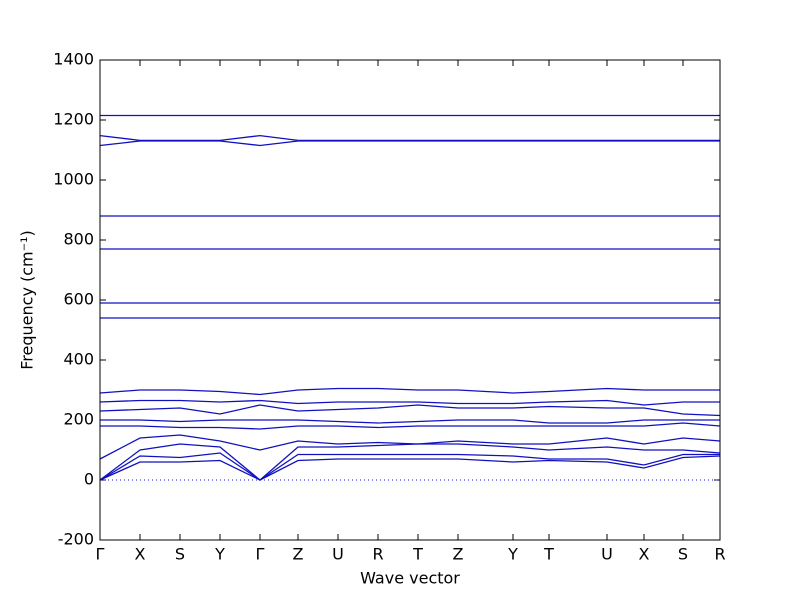 This screenshot has width=800, height=600. I want to click on y-tick-label: -200, so click(76, 539).